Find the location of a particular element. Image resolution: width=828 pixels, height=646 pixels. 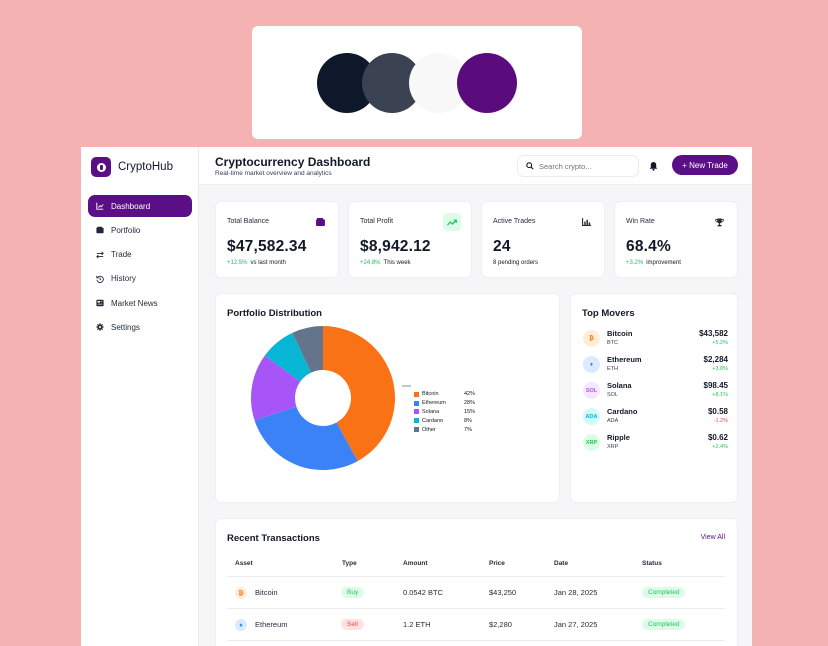

sidebar-item-label: History is located at coordinates (123, 279).